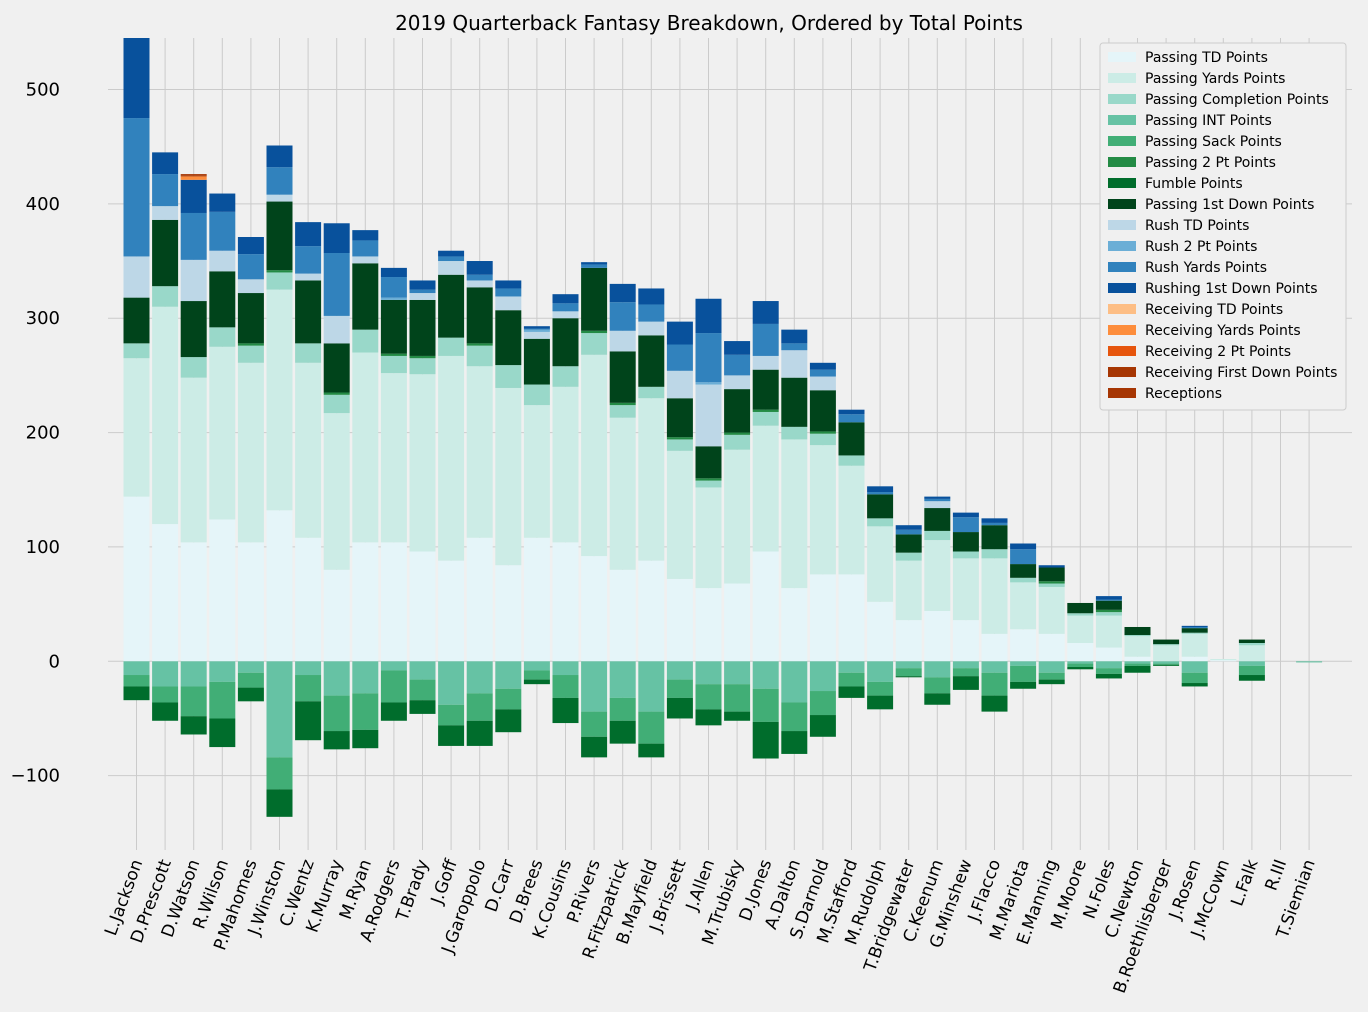  Describe the element at coordinates (1183, 394) in the screenshot. I see `legend-label: Receptions` at that location.